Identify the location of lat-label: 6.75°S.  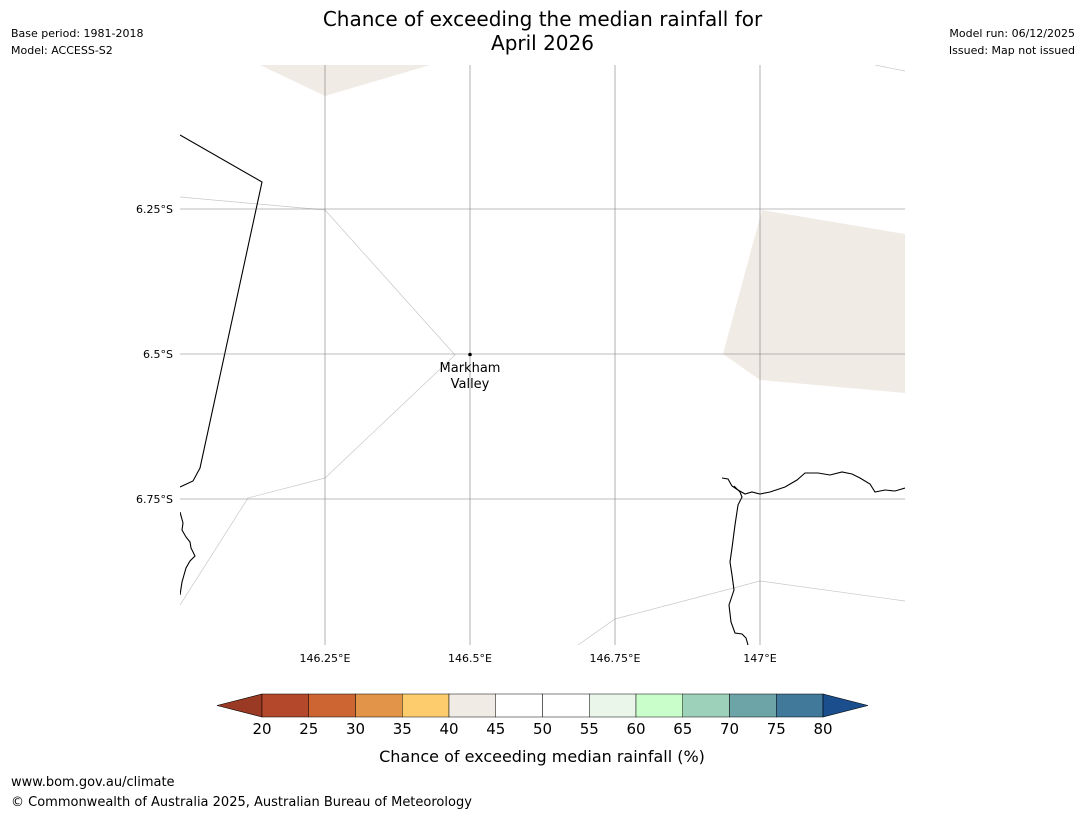
(154, 499).